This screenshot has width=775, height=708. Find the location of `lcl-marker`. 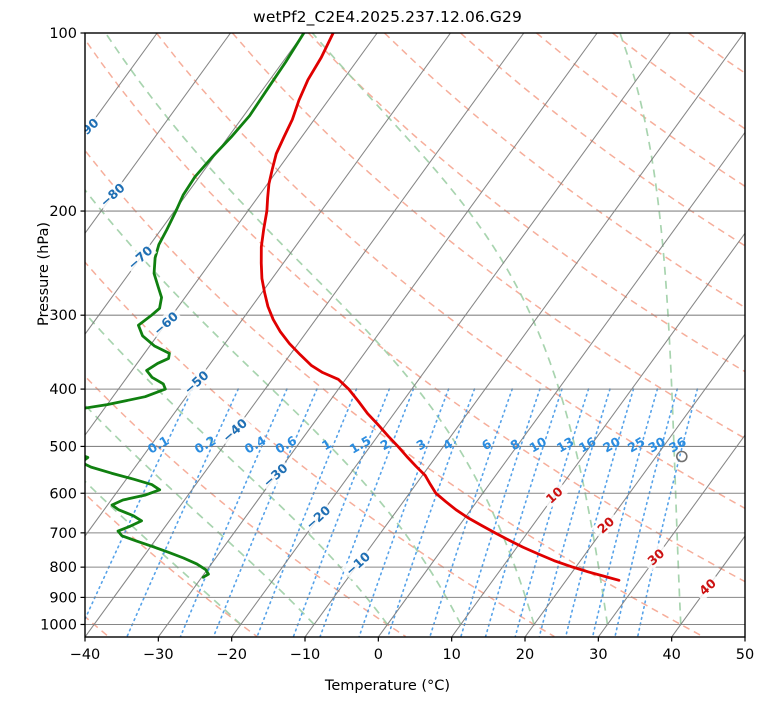

lcl-marker is located at coordinates (682, 456).